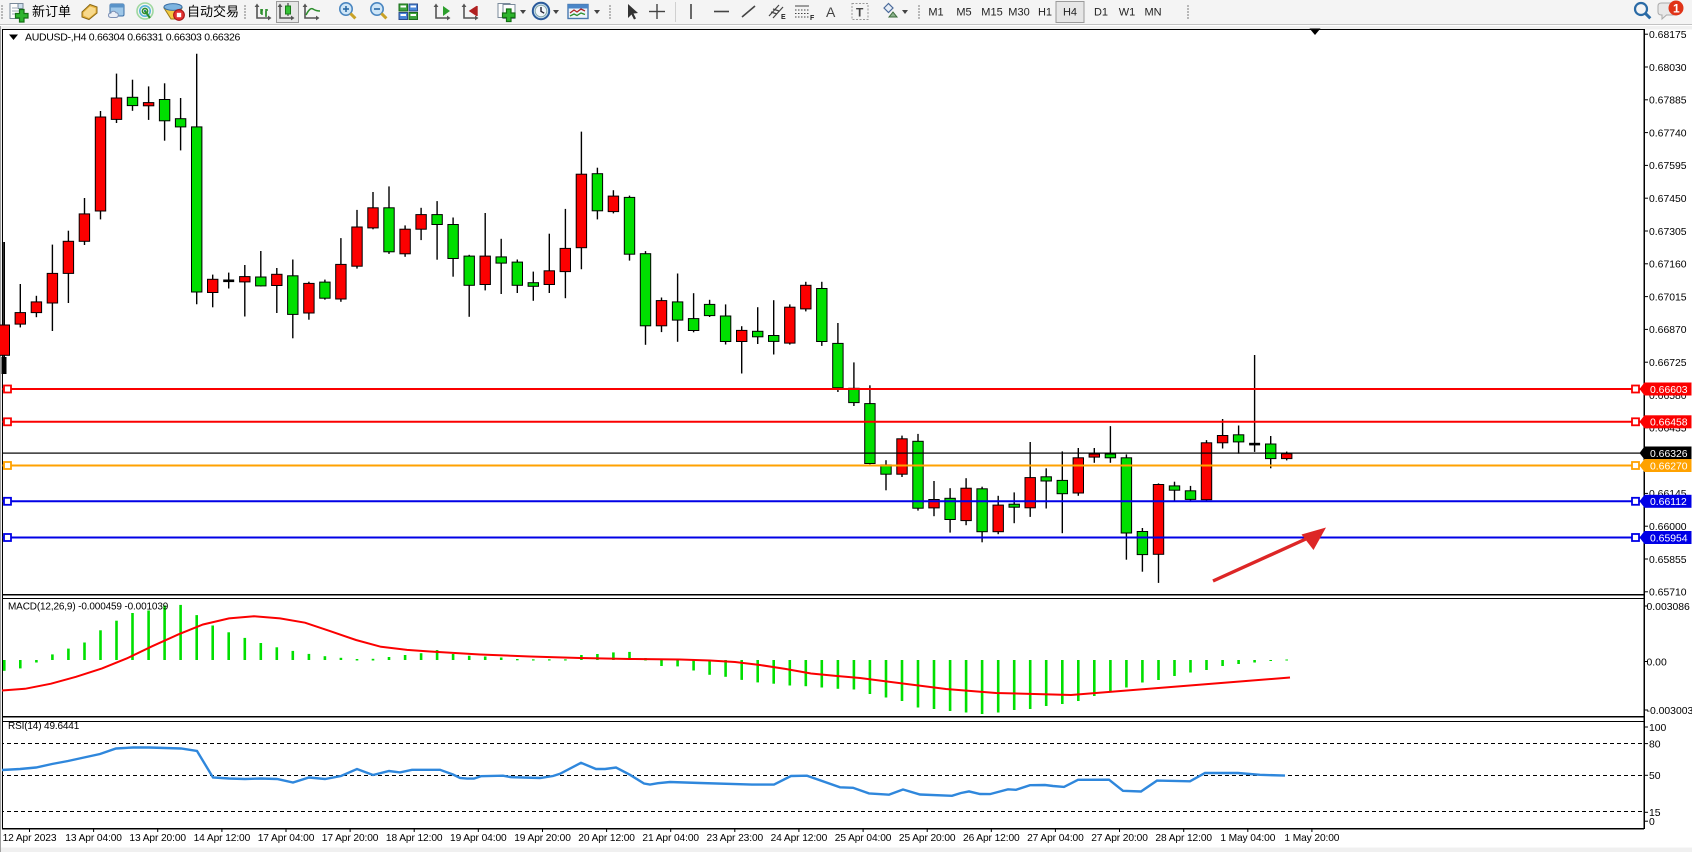  What do you see at coordinates (1668, 330) in the screenshot?
I see `svg-text: 0.66870` at bounding box center [1668, 330].